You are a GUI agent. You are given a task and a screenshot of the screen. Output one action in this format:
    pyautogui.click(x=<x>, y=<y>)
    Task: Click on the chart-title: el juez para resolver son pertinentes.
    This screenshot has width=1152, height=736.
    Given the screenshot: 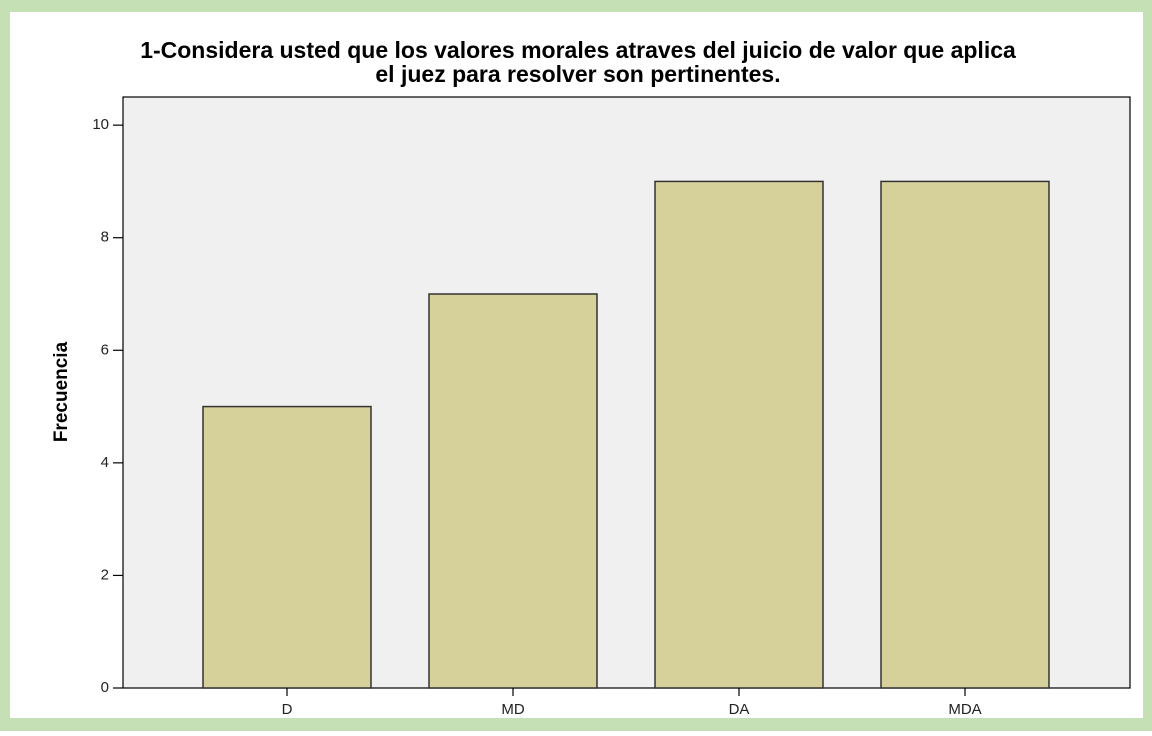 What is the action you would take?
    pyautogui.click(x=577, y=74)
    